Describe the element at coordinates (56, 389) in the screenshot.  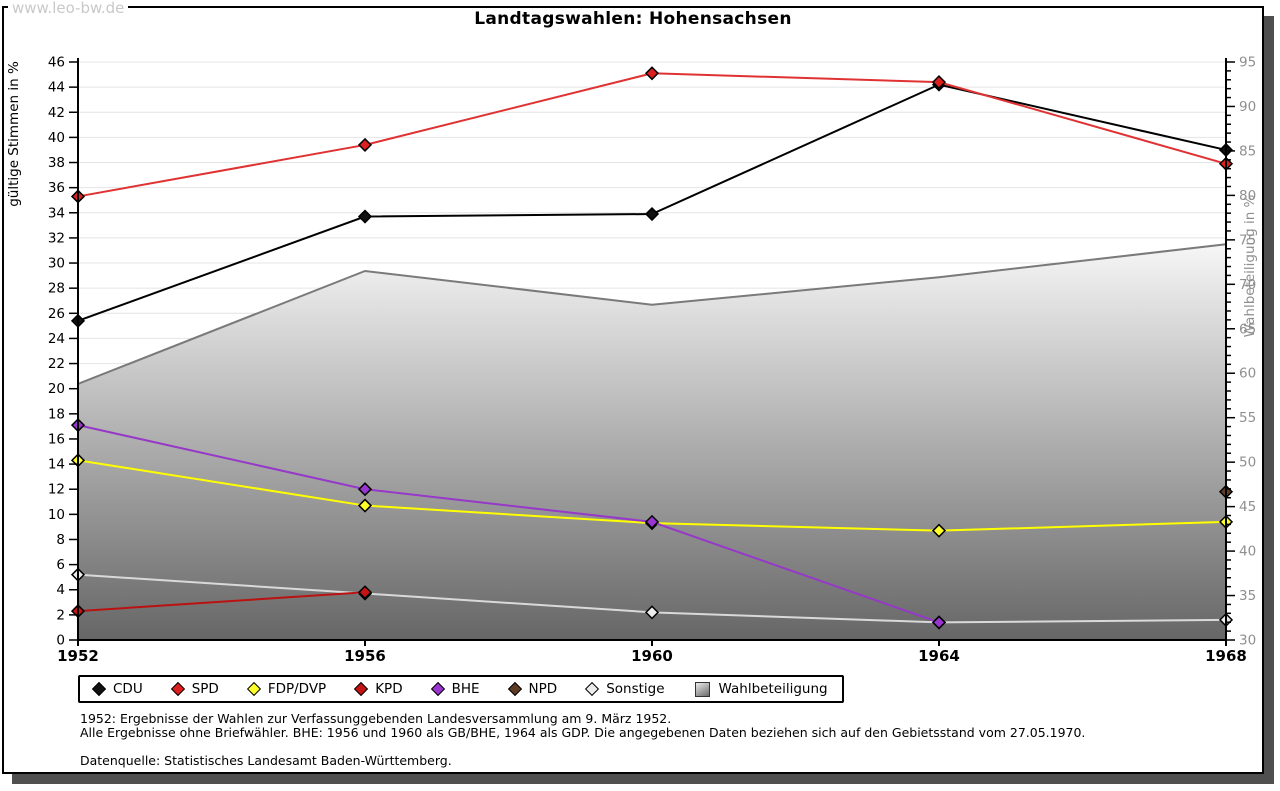
I see `left-tick-label: 20` at that location.